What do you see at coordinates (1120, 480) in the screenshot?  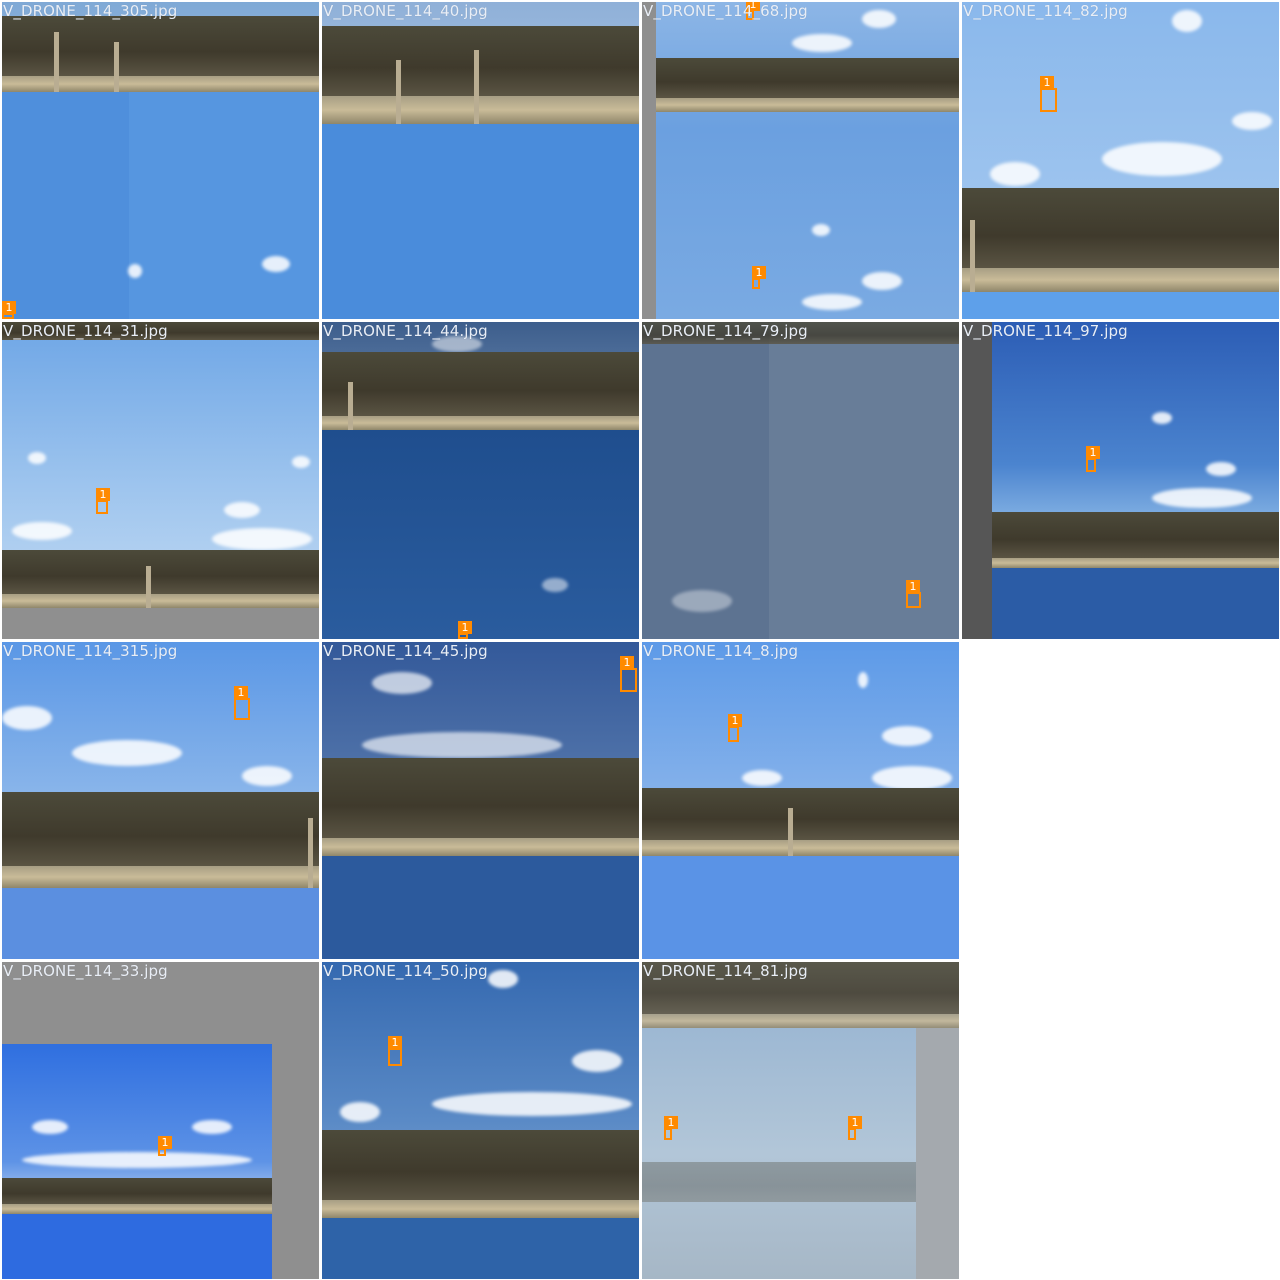 I see `image-tile: 1 V_DRONE_114_97.jpg` at bounding box center [1120, 480].